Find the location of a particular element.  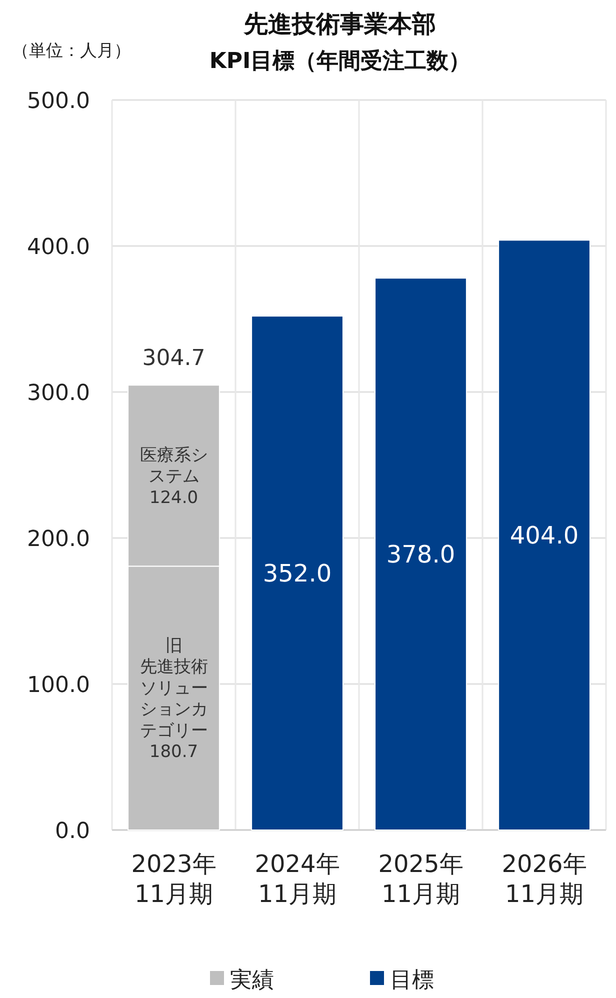

y-tick-label: 400.0 is located at coordinates (58, 247).